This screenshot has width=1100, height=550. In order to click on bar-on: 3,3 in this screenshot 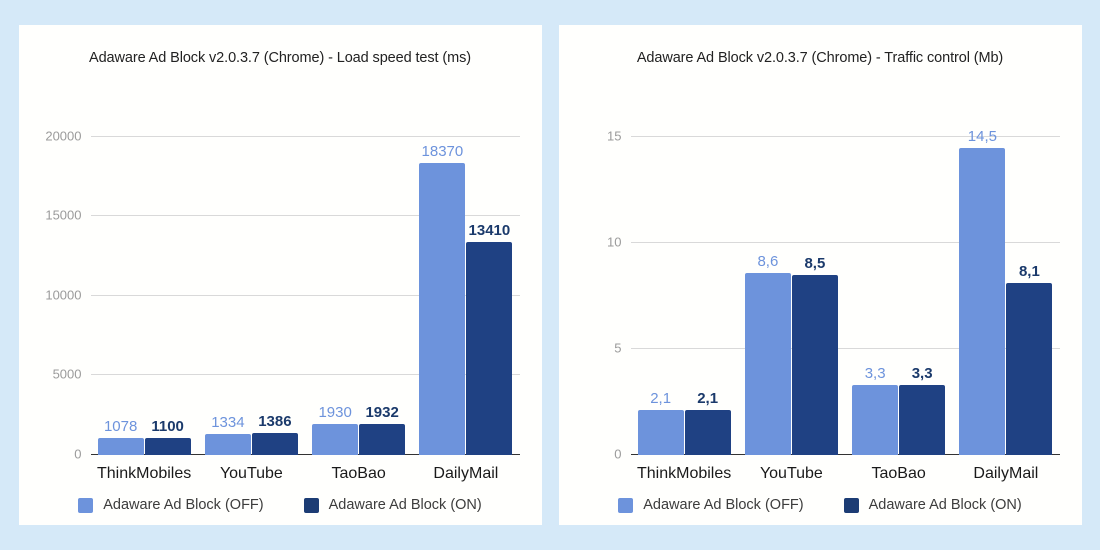, I will do `click(922, 410)`.